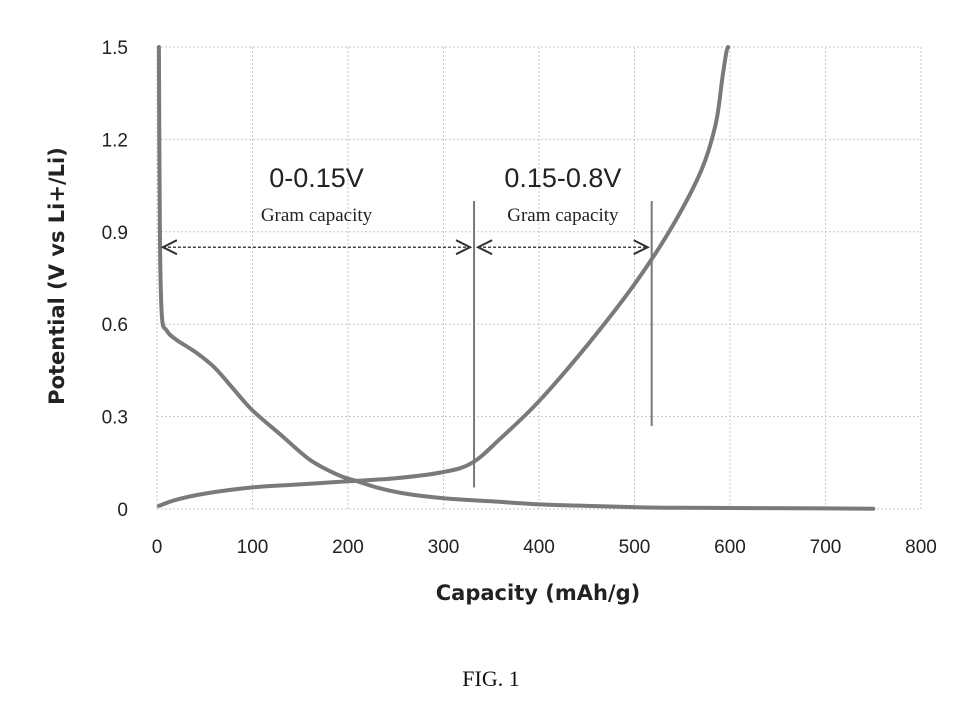  What do you see at coordinates (115, 233) in the screenshot?
I see `y-tick-label: 0.9` at bounding box center [115, 233].